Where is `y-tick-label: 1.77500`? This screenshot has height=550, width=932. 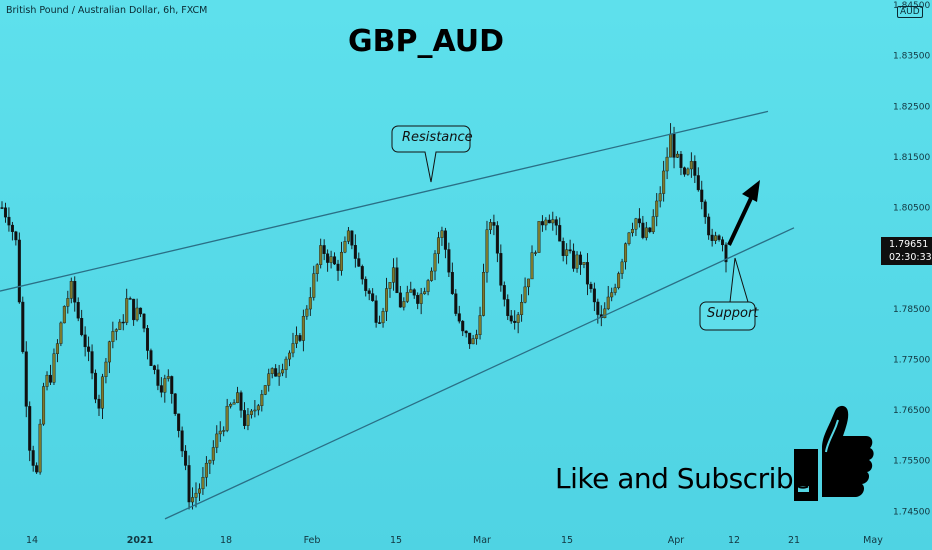
y-tick-label: 1.77500 is located at coordinates (911, 360).